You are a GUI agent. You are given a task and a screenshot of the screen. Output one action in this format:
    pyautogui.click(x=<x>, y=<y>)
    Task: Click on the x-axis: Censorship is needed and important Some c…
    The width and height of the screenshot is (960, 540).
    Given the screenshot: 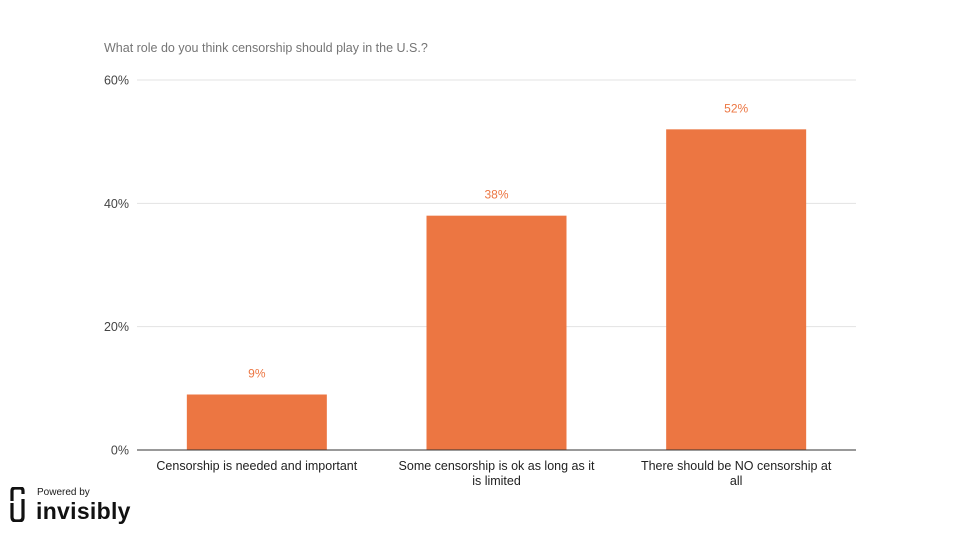 What is the action you would take?
    pyautogui.click(x=496, y=468)
    